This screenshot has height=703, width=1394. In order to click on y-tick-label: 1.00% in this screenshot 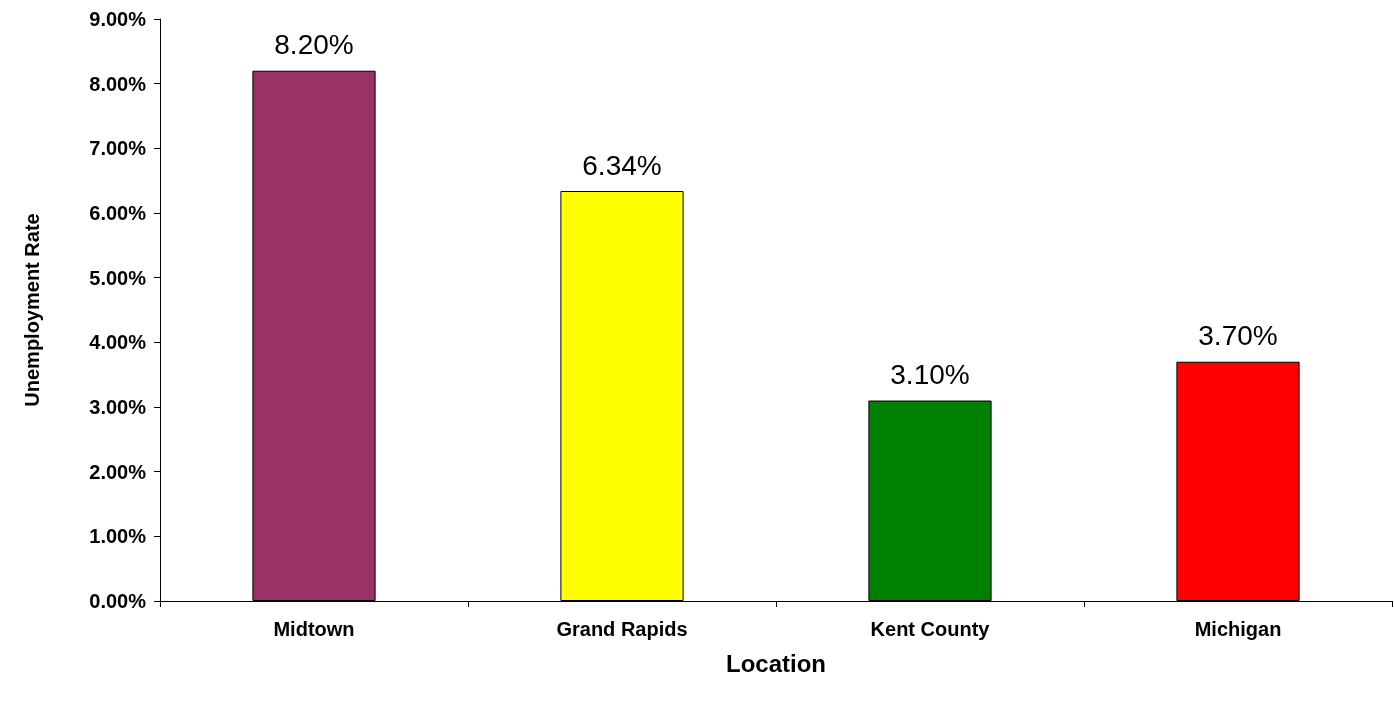, I will do `click(118, 536)`.